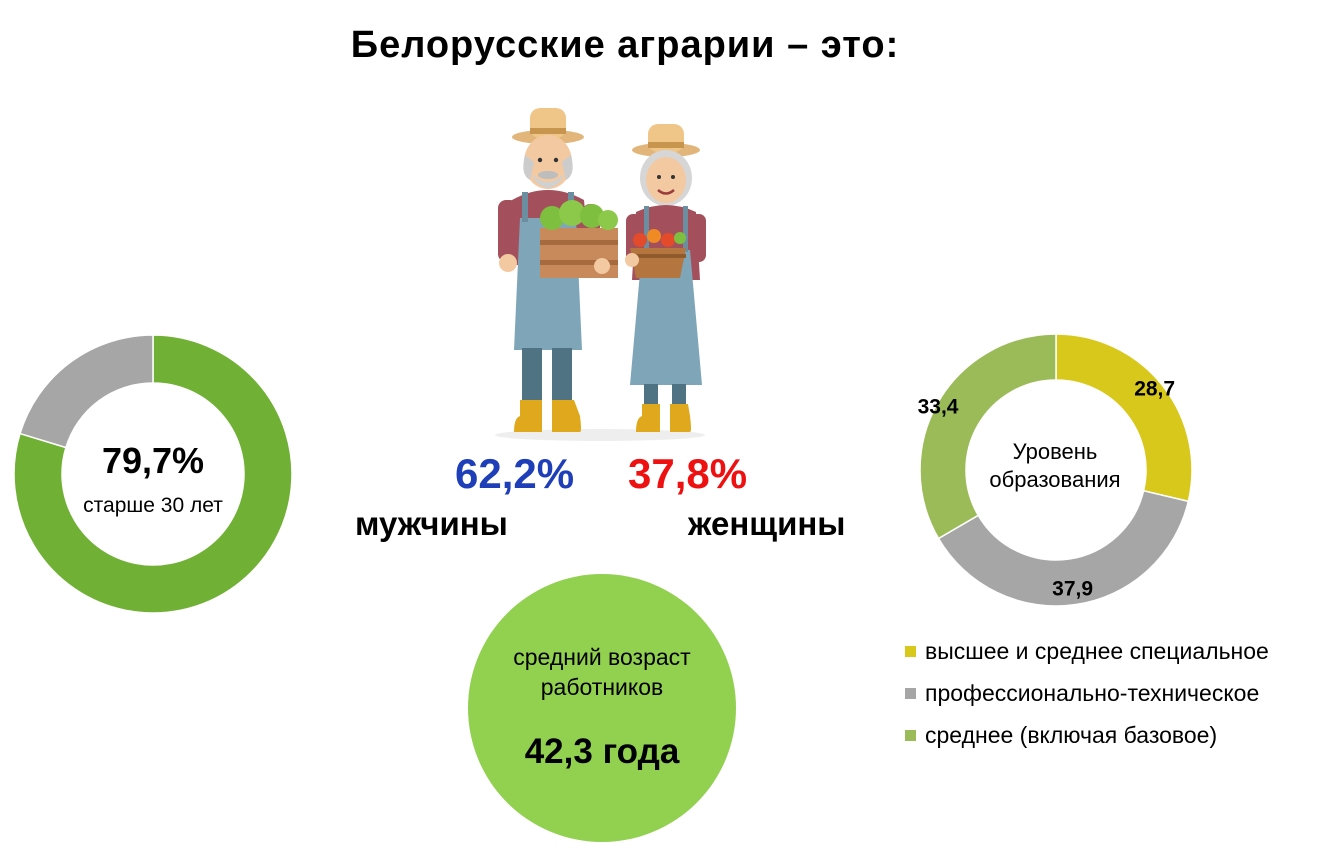 The image size is (1330, 866). Describe the element at coordinates (665, 278) in the screenshot. I see `woman-farmer-figure` at that location.